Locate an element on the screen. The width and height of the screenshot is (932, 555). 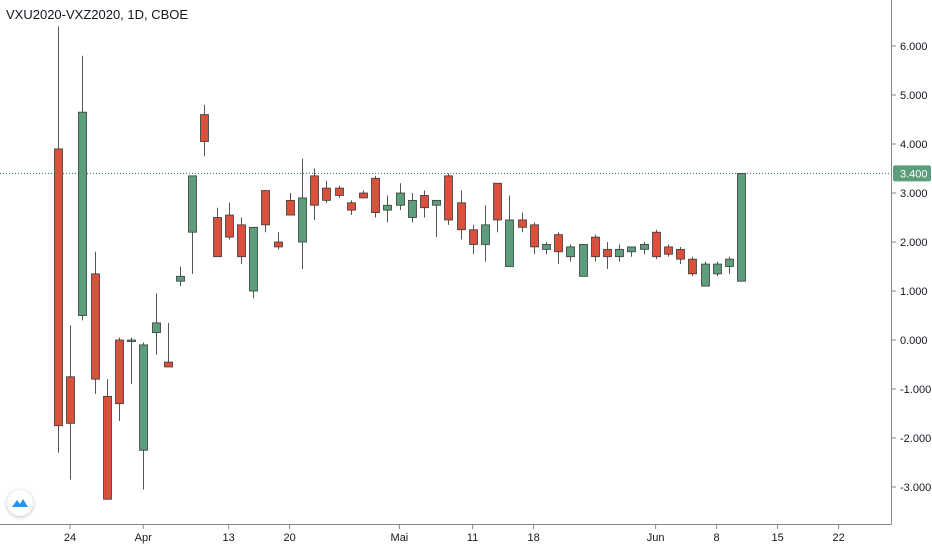
x-tick-label: Jun is located at coordinates (656, 538).